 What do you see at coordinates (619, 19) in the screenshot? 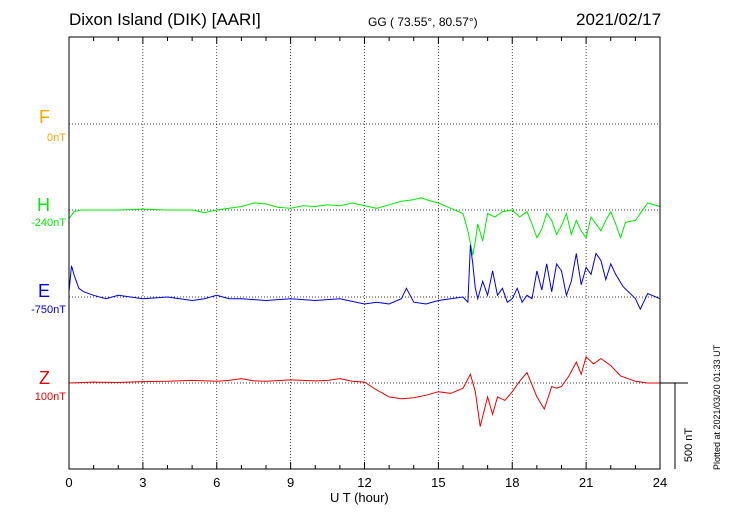
I see `chart-date: 2021/02/17` at bounding box center [619, 19].